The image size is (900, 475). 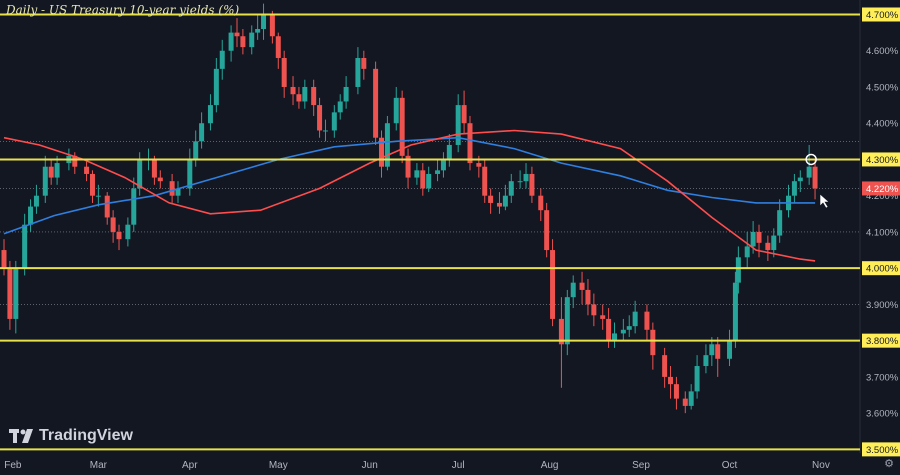 What do you see at coordinates (821, 465) in the screenshot?
I see `x-tick-label: Nov` at bounding box center [821, 465].